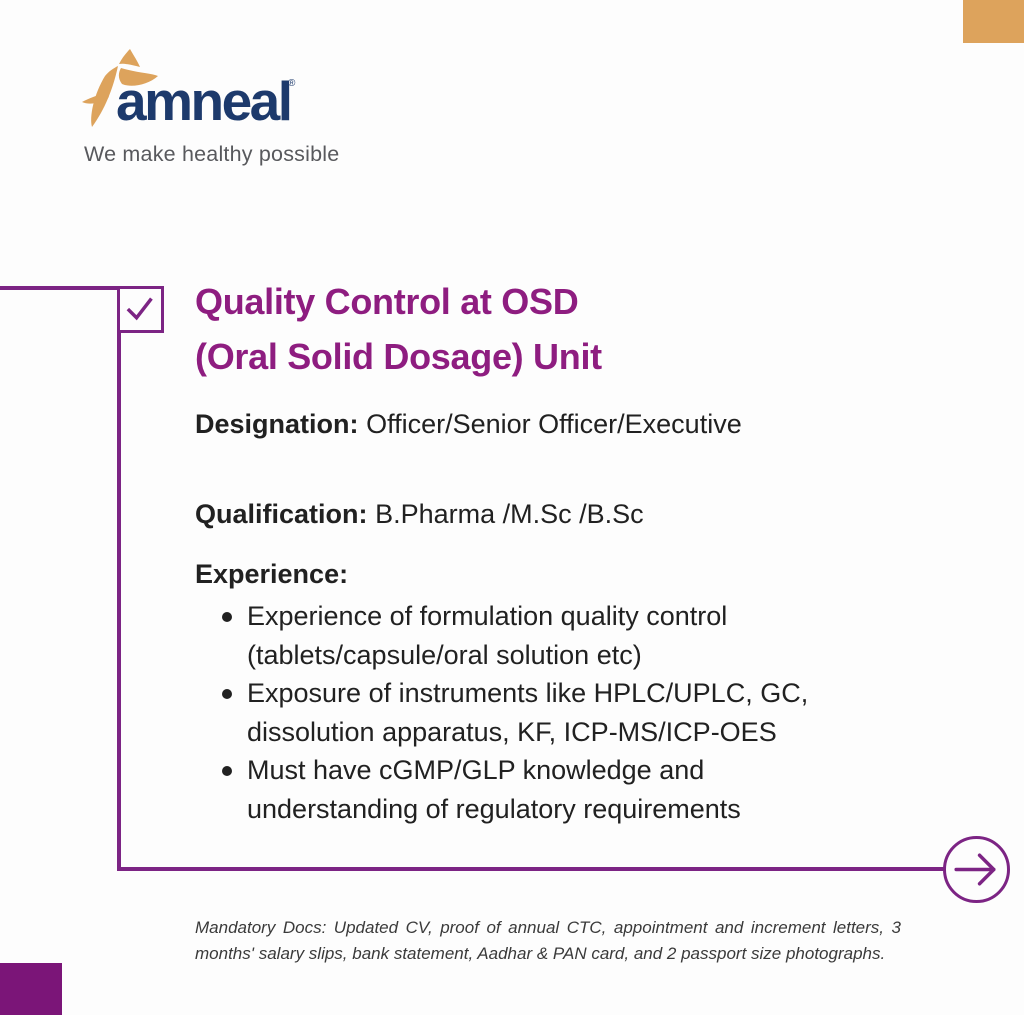  Describe the element at coordinates (531, 869) in the screenshot. I see `frame-line-bottom` at that location.